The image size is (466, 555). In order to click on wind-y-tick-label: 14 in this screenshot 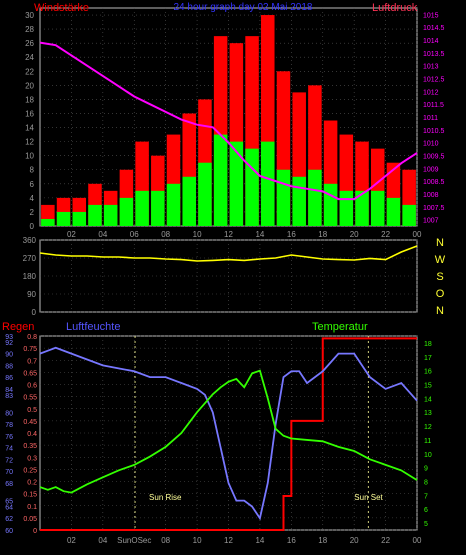, I will do `click(29, 128)`.